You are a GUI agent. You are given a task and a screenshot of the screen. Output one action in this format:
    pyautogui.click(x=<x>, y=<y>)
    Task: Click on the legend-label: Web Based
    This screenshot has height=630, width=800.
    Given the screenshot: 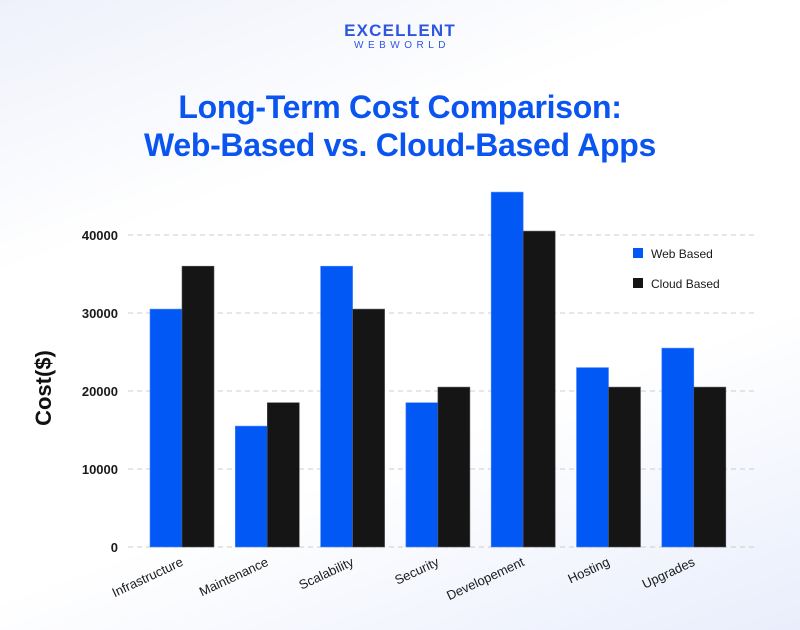 What is the action you would take?
    pyautogui.click(x=682, y=254)
    